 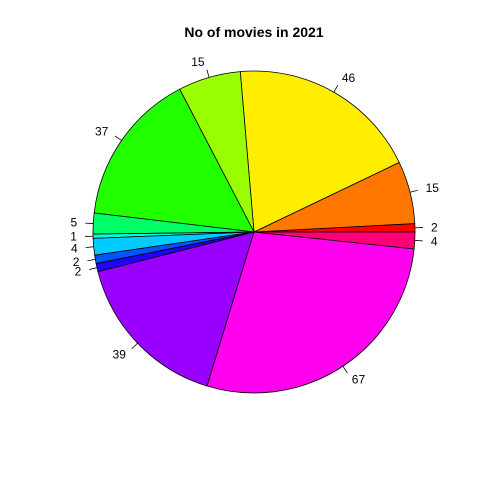 I want to click on pie-slice-label-1: 15, so click(x=433, y=188).